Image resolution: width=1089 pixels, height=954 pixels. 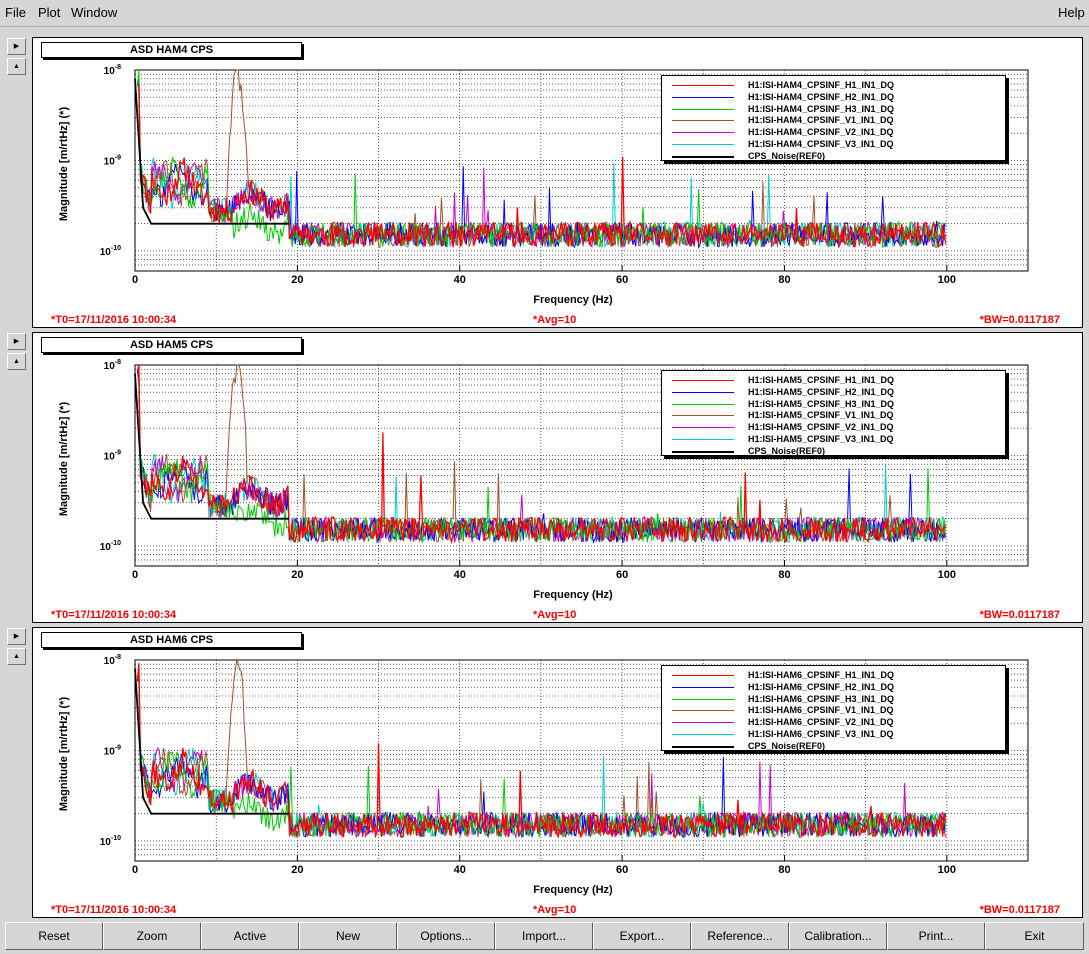 What do you see at coordinates (833, 427) in the screenshot?
I see `legend-entry: H1:ISI-HAM5_CPSINF_V2_IN1_DQ` at bounding box center [833, 427].